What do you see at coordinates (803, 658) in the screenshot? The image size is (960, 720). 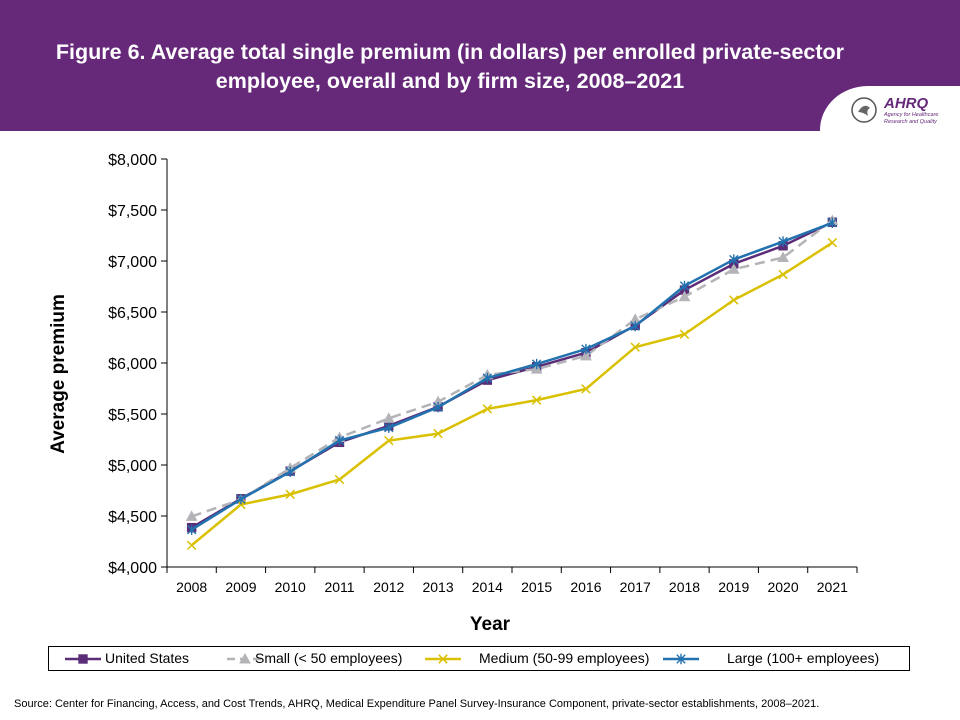 I see `legend-label: Large (100+ employees)` at bounding box center [803, 658].